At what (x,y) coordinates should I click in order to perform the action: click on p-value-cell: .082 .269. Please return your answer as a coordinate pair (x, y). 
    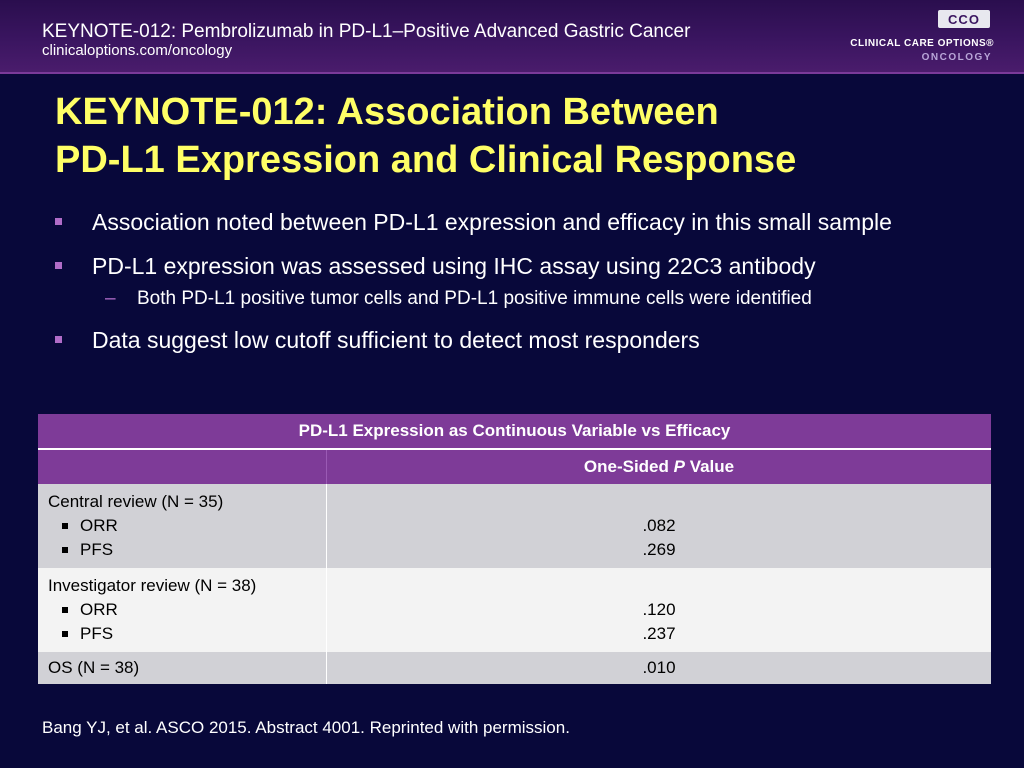
    Looking at the image, I should click on (658, 526).